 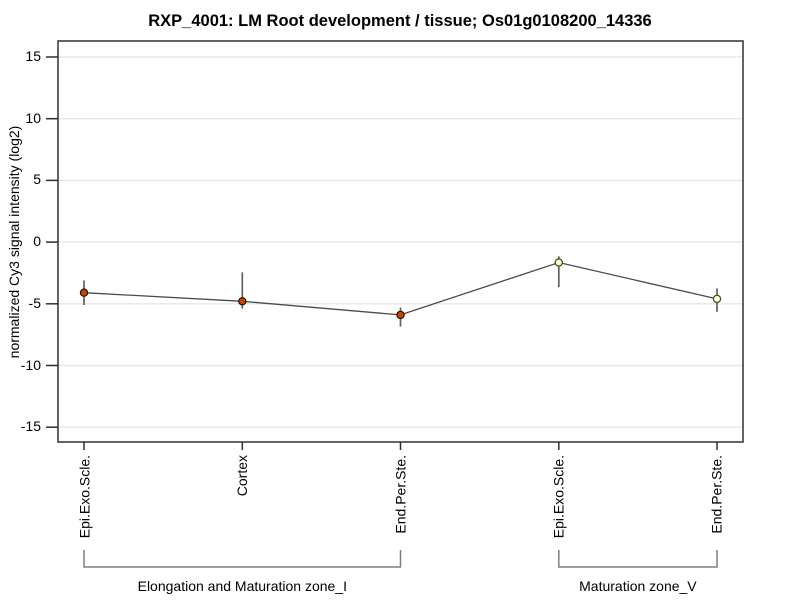 I want to click on y-tick-label: -5, so click(x=34, y=302).